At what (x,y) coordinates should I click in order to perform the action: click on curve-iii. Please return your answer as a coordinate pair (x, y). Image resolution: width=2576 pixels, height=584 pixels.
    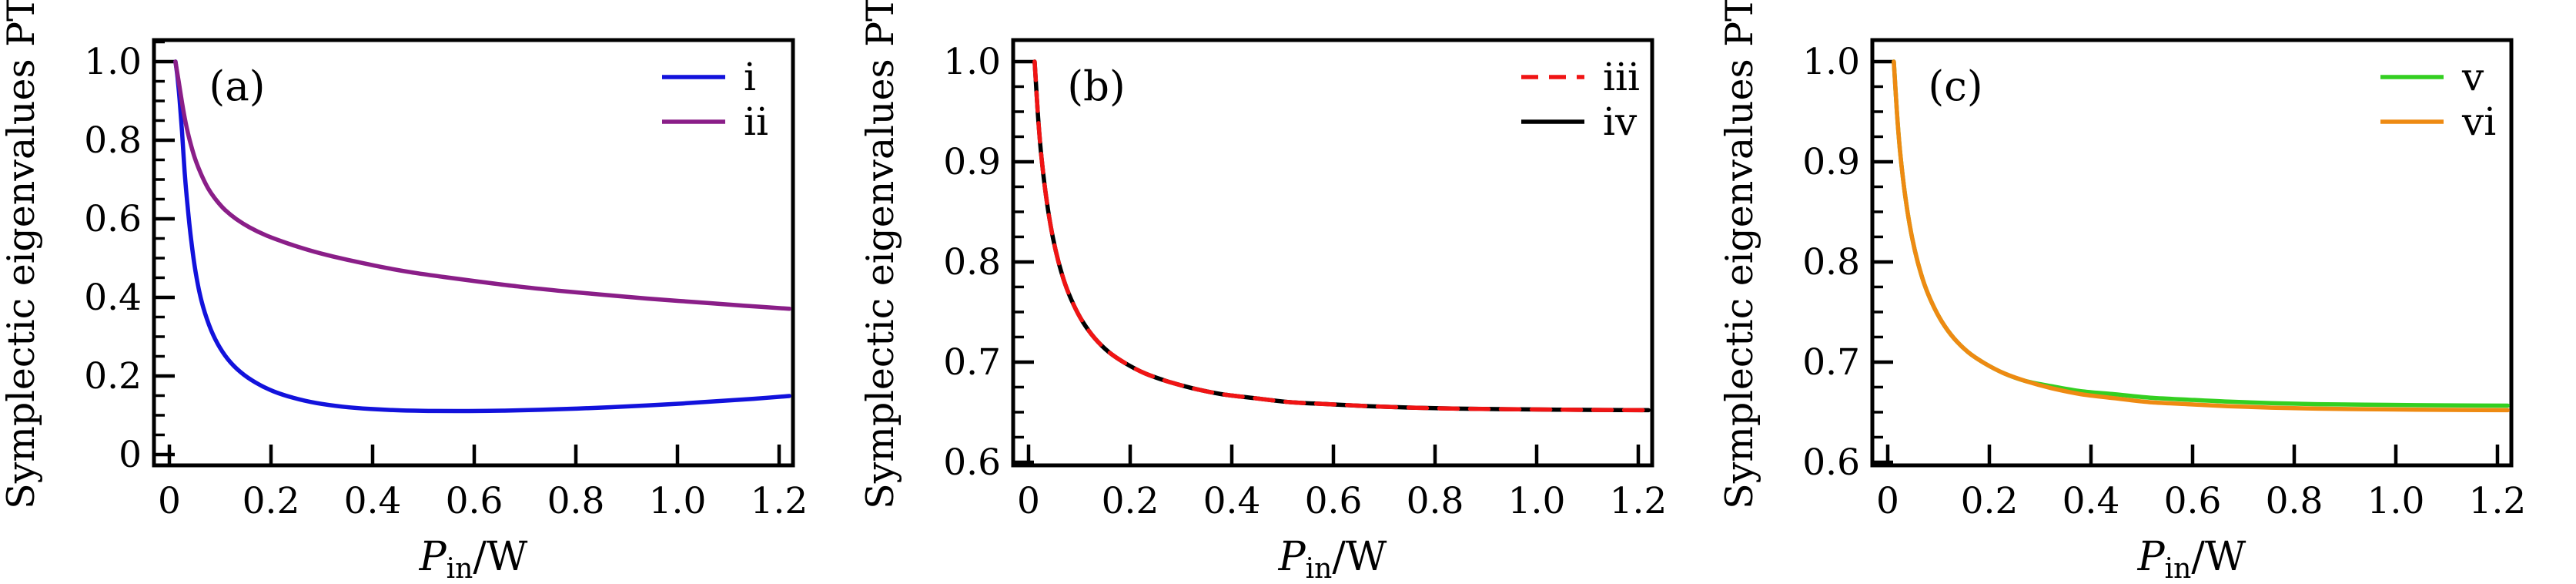
    Looking at the image, I should click on (1341, 236).